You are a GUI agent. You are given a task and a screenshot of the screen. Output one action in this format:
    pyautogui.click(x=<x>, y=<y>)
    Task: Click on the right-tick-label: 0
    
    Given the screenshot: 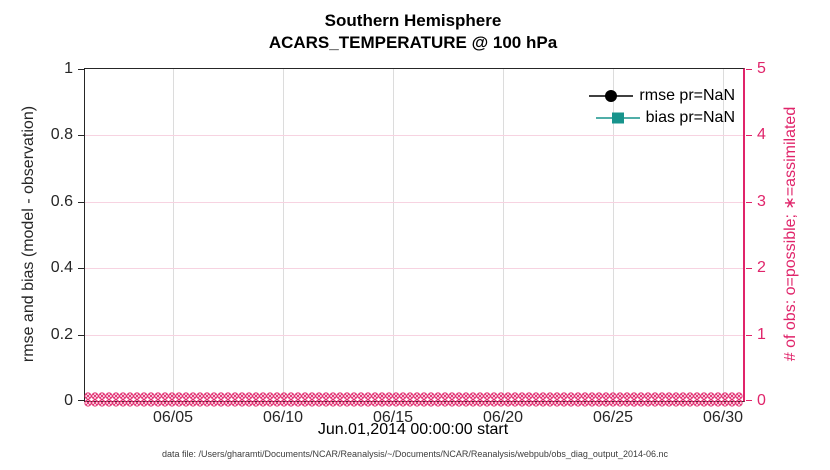 What is the action you would take?
    pyautogui.click(x=761, y=400)
    